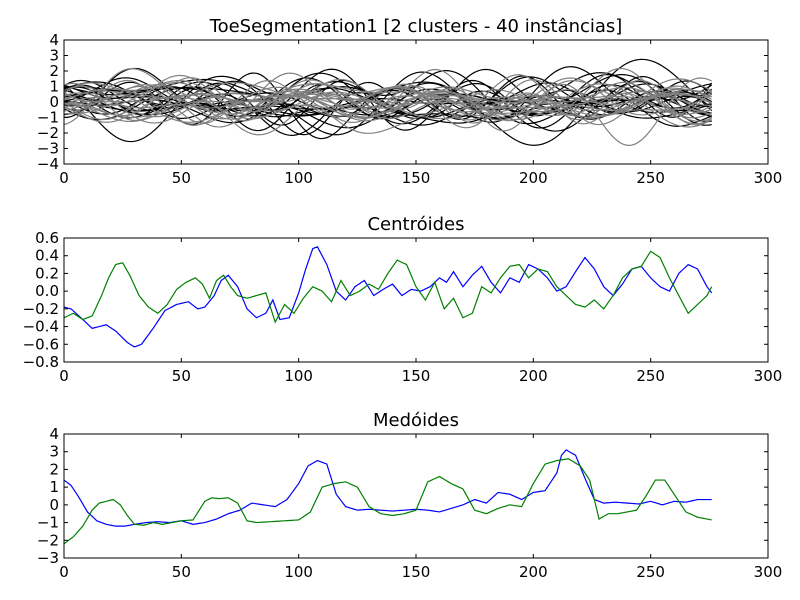  Describe the element at coordinates (48, 164) in the screenshot. I see `y-tick-label: −4` at that location.